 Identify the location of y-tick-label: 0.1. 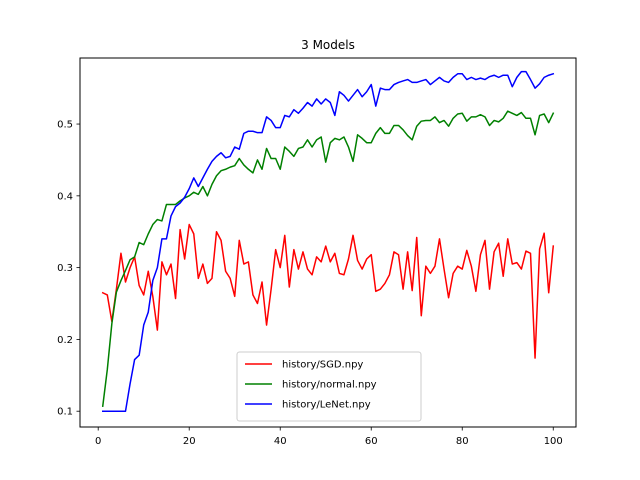
(65, 412).